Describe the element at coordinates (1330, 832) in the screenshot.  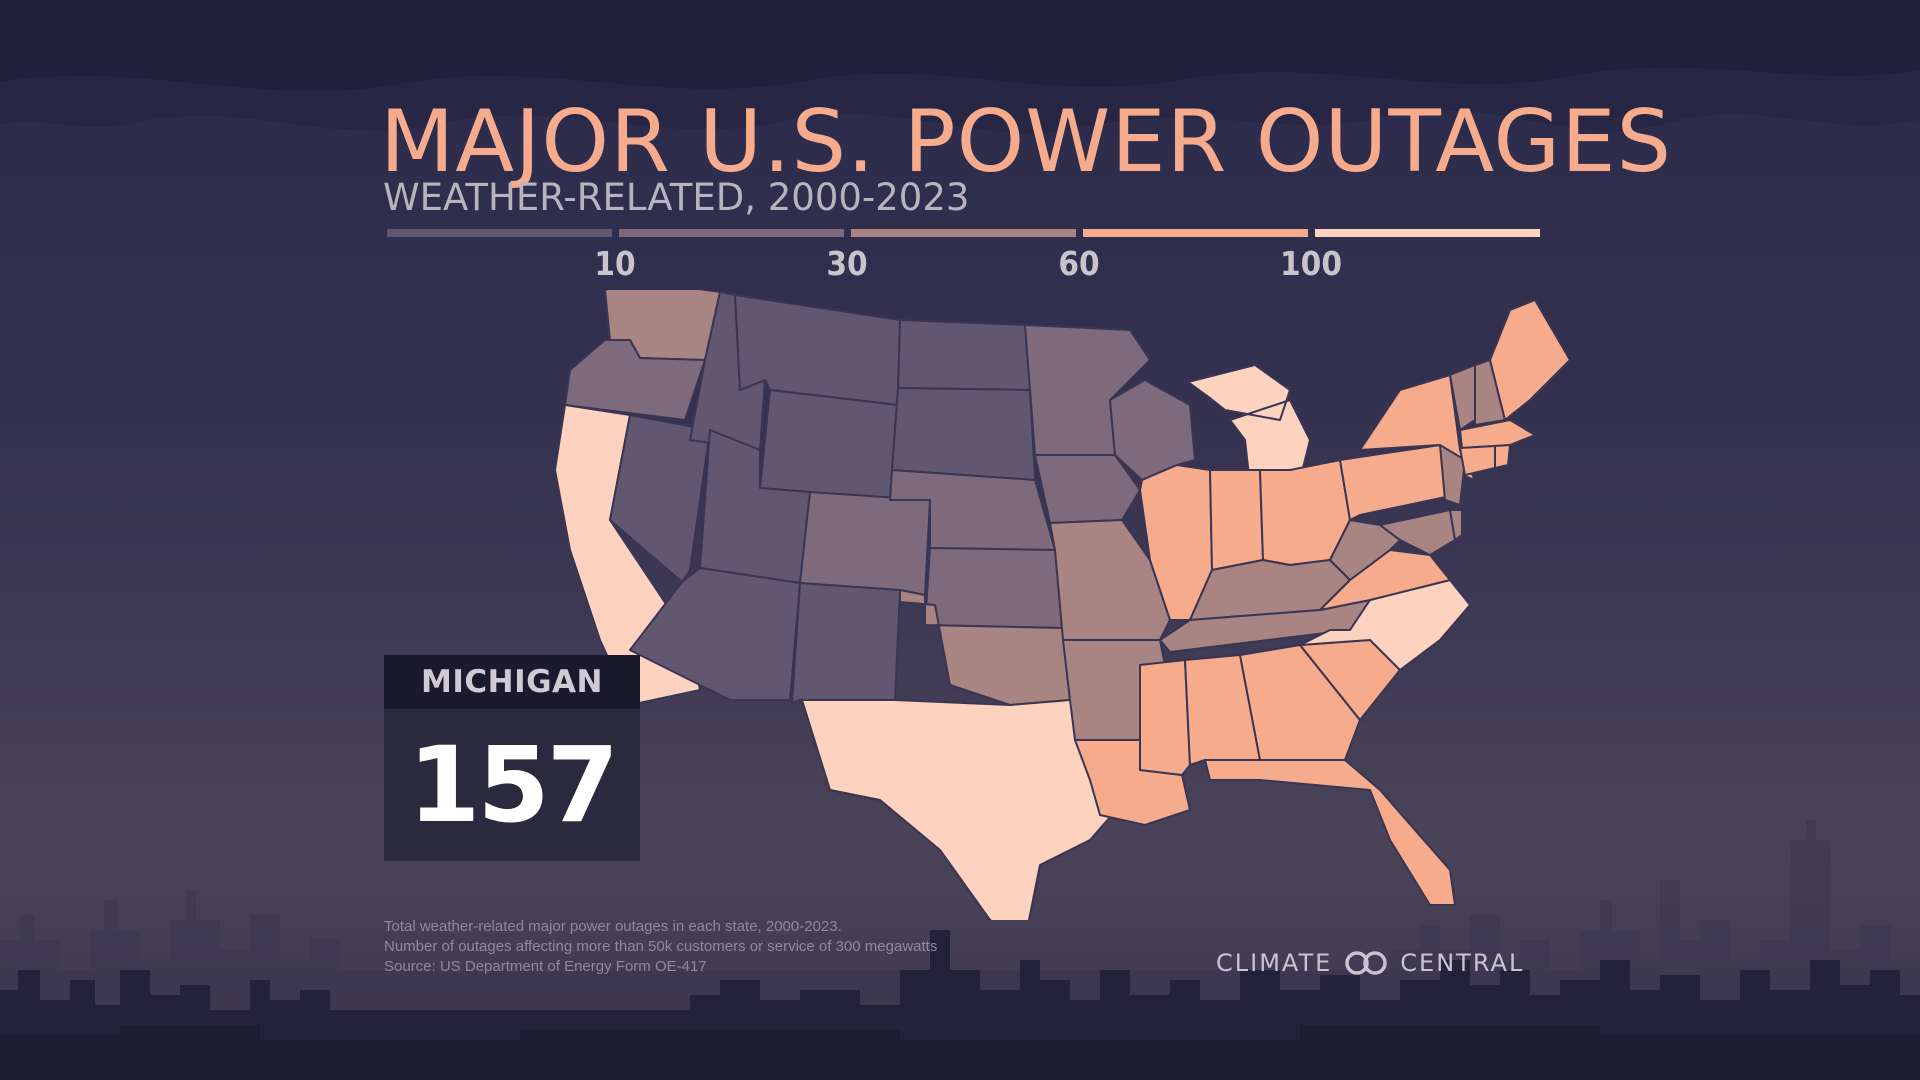
I see `state-fl` at that location.